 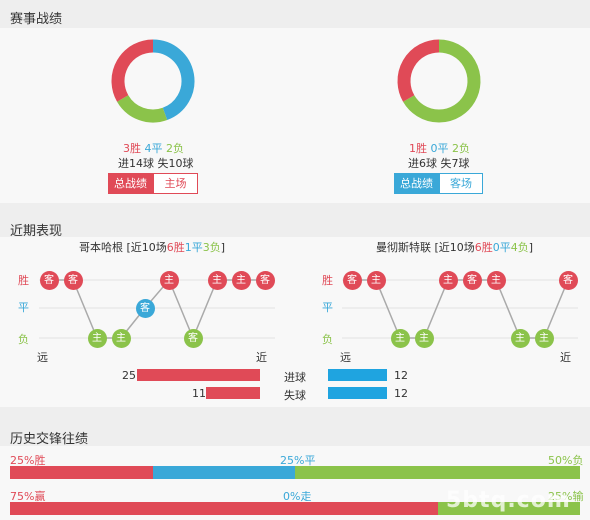 What do you see at coordinates (565, 357) in the screenshot?
I see `away-x-label-near: 近` at bounding box center [565, 357].